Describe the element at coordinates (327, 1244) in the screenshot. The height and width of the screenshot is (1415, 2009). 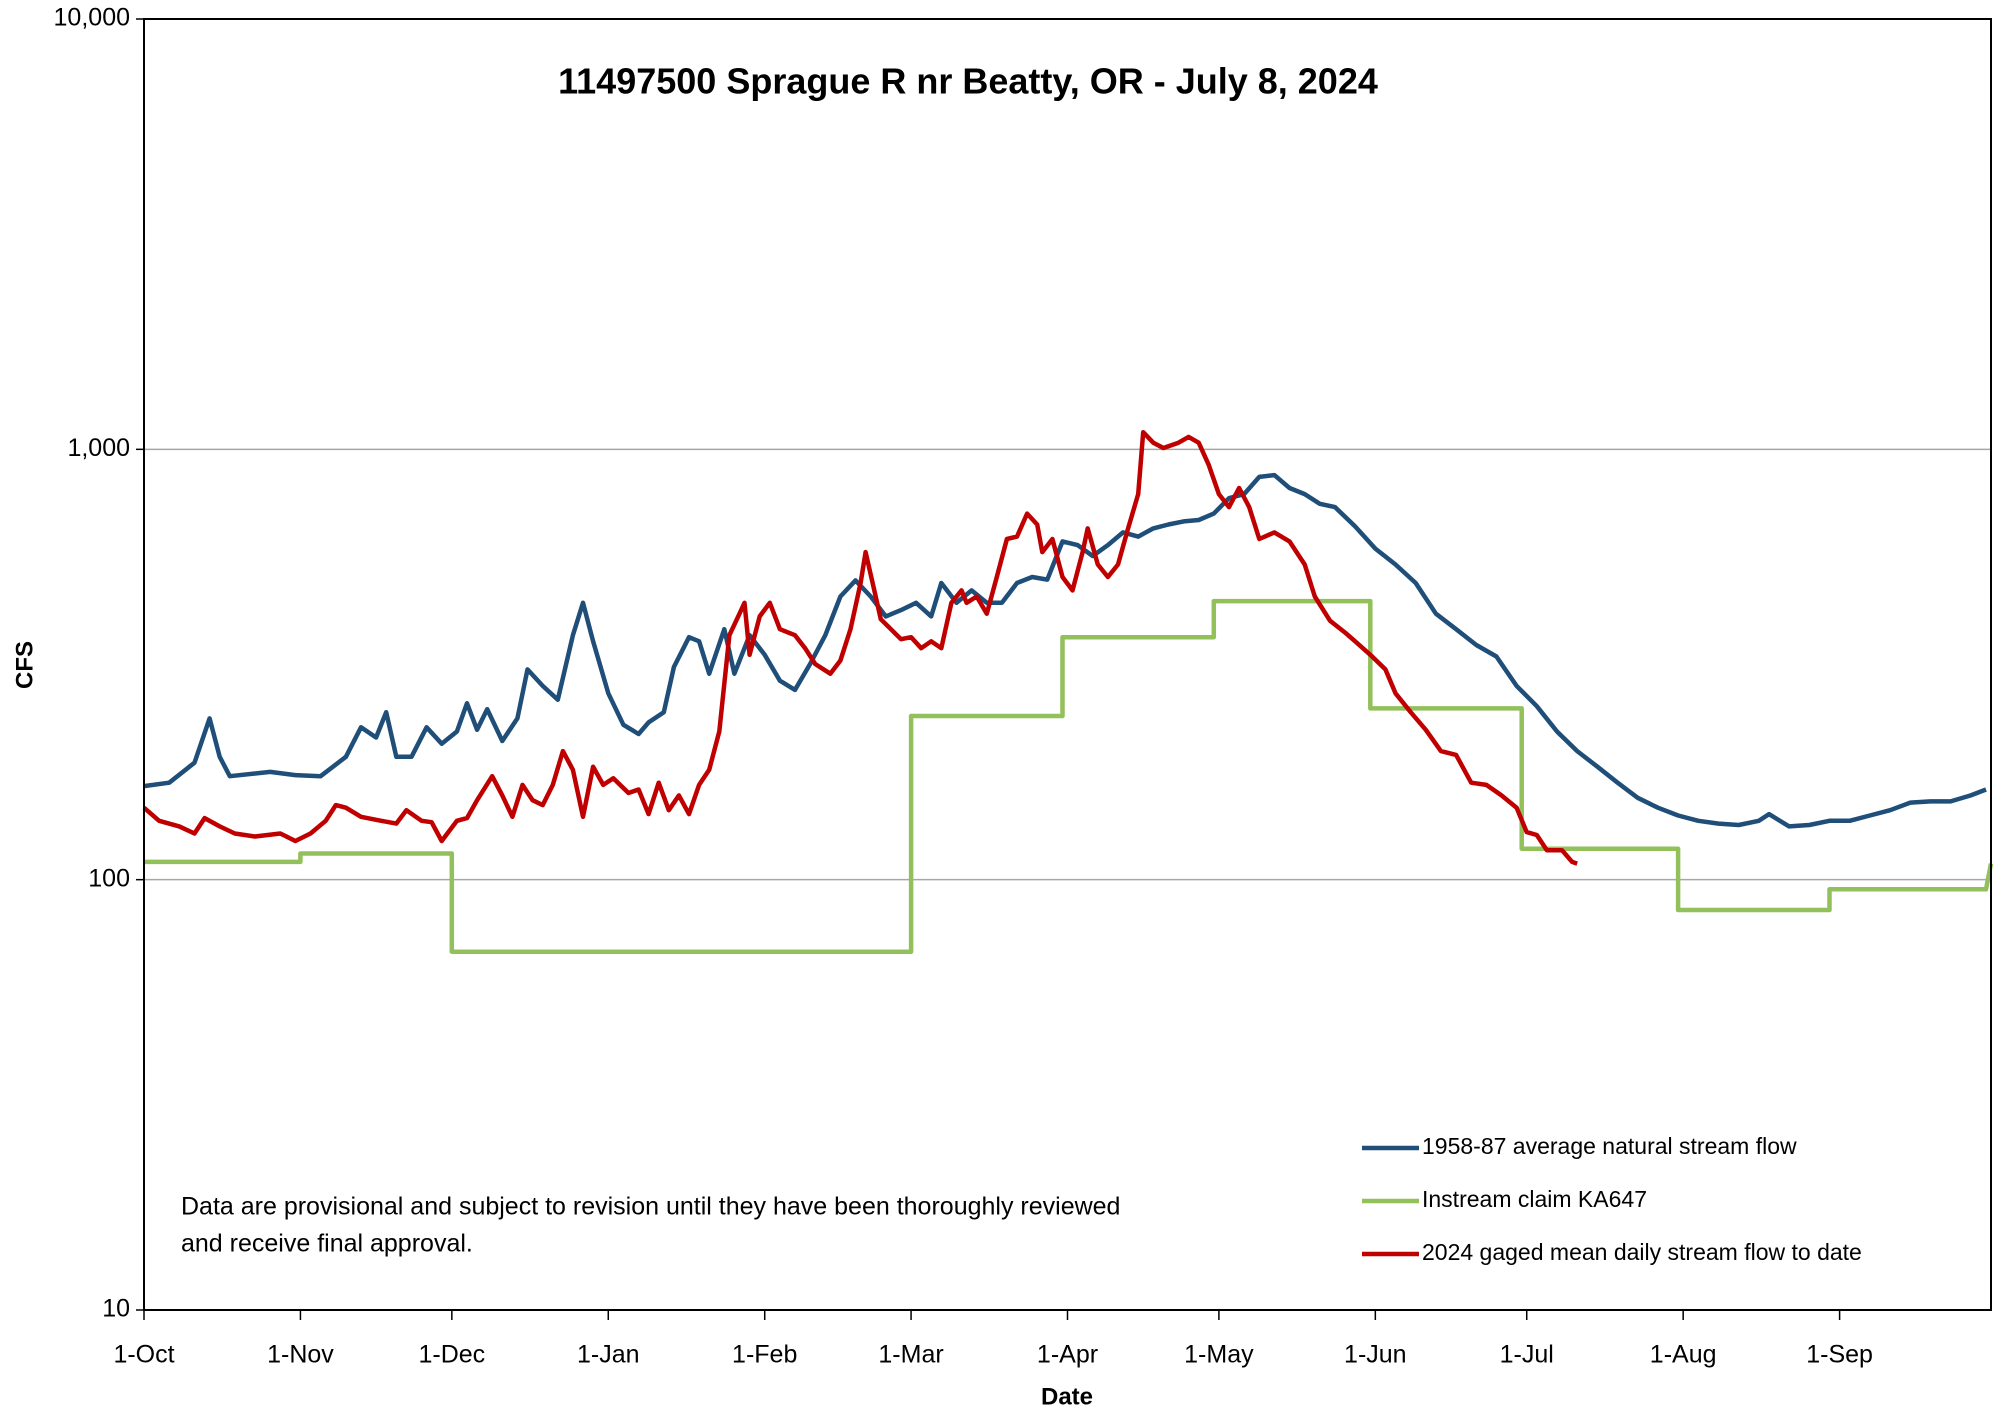
I see `annotation: and receive final approval.` at that location.